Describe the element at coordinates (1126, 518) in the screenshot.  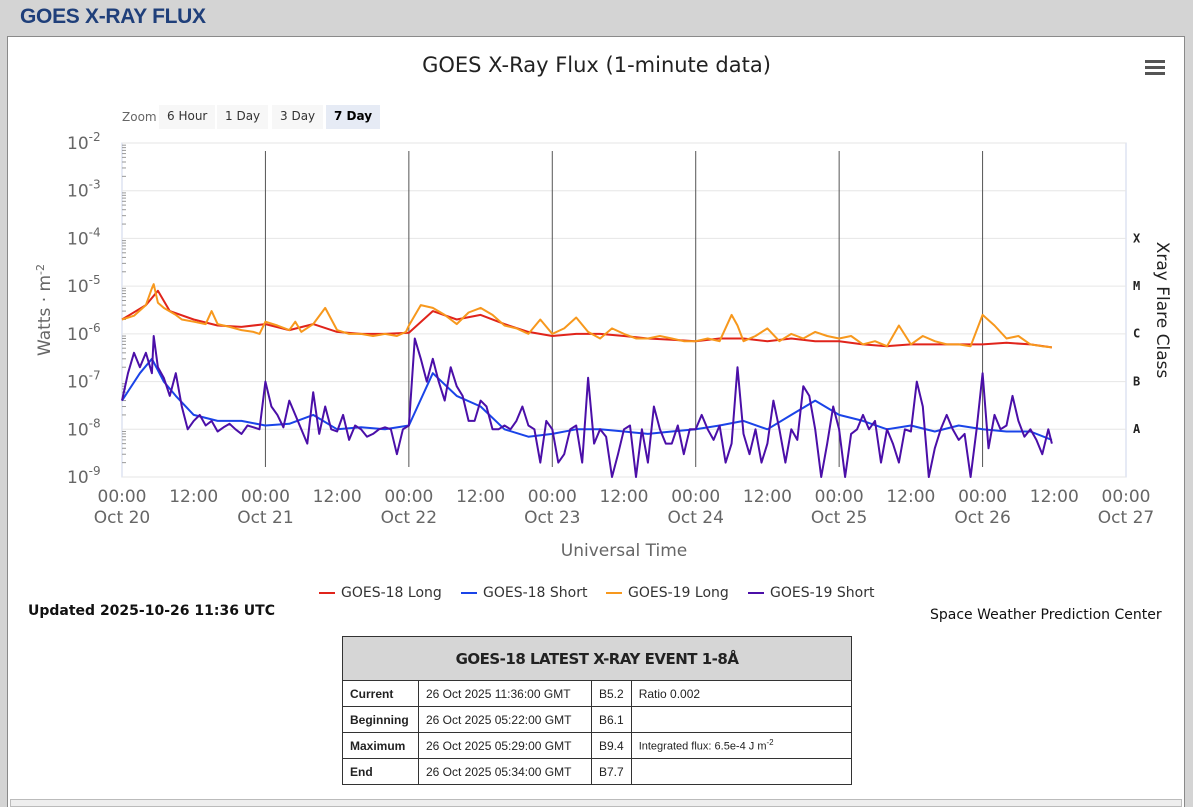
I see `x-tick-date-label: Oct 27` at that location.